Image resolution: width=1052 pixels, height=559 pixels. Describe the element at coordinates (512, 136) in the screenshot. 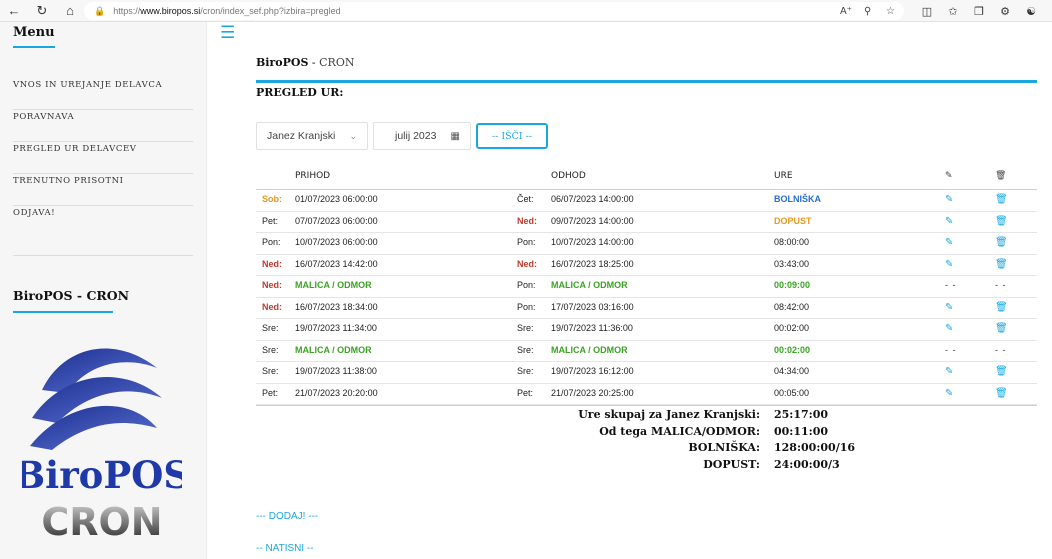

I see `search-button: -- IŠČI --` at that location.